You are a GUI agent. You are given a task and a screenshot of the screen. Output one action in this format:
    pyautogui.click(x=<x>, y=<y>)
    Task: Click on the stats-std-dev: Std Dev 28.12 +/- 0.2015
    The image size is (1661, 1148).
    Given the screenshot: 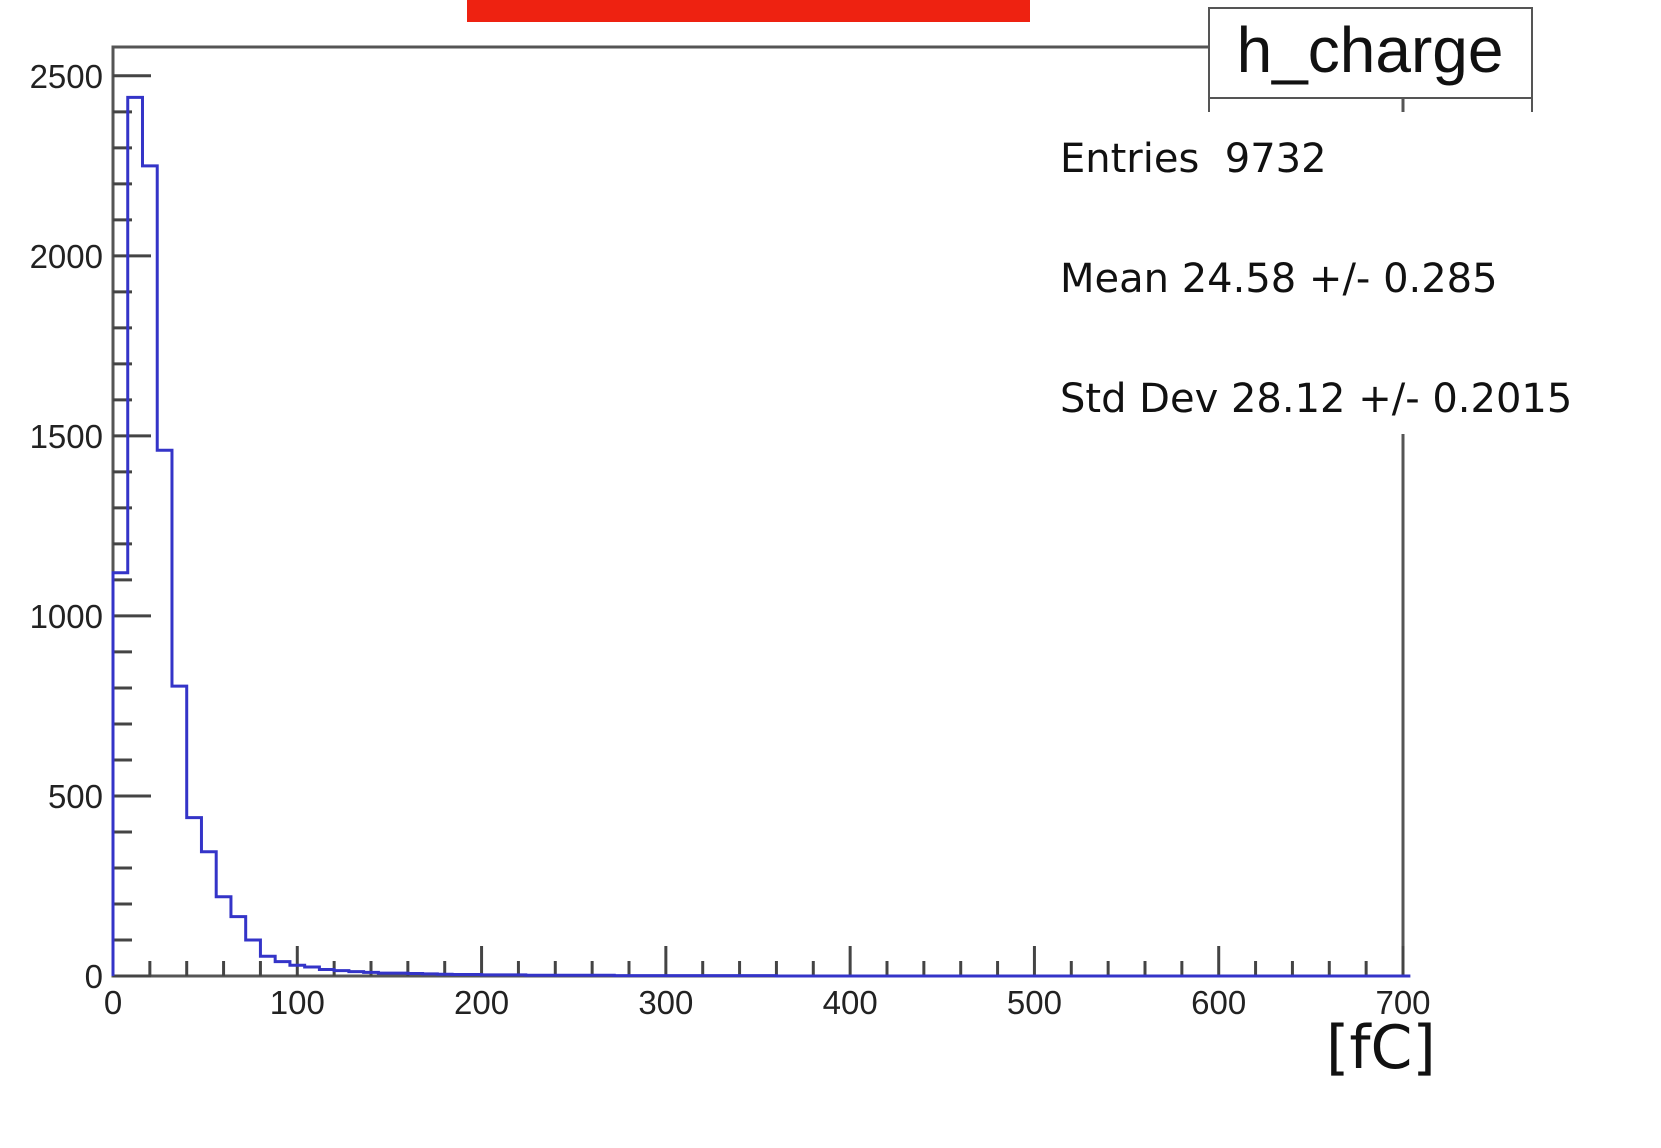 What is the action you would take?
    pyautogui.click(x=1316, y=399)
    